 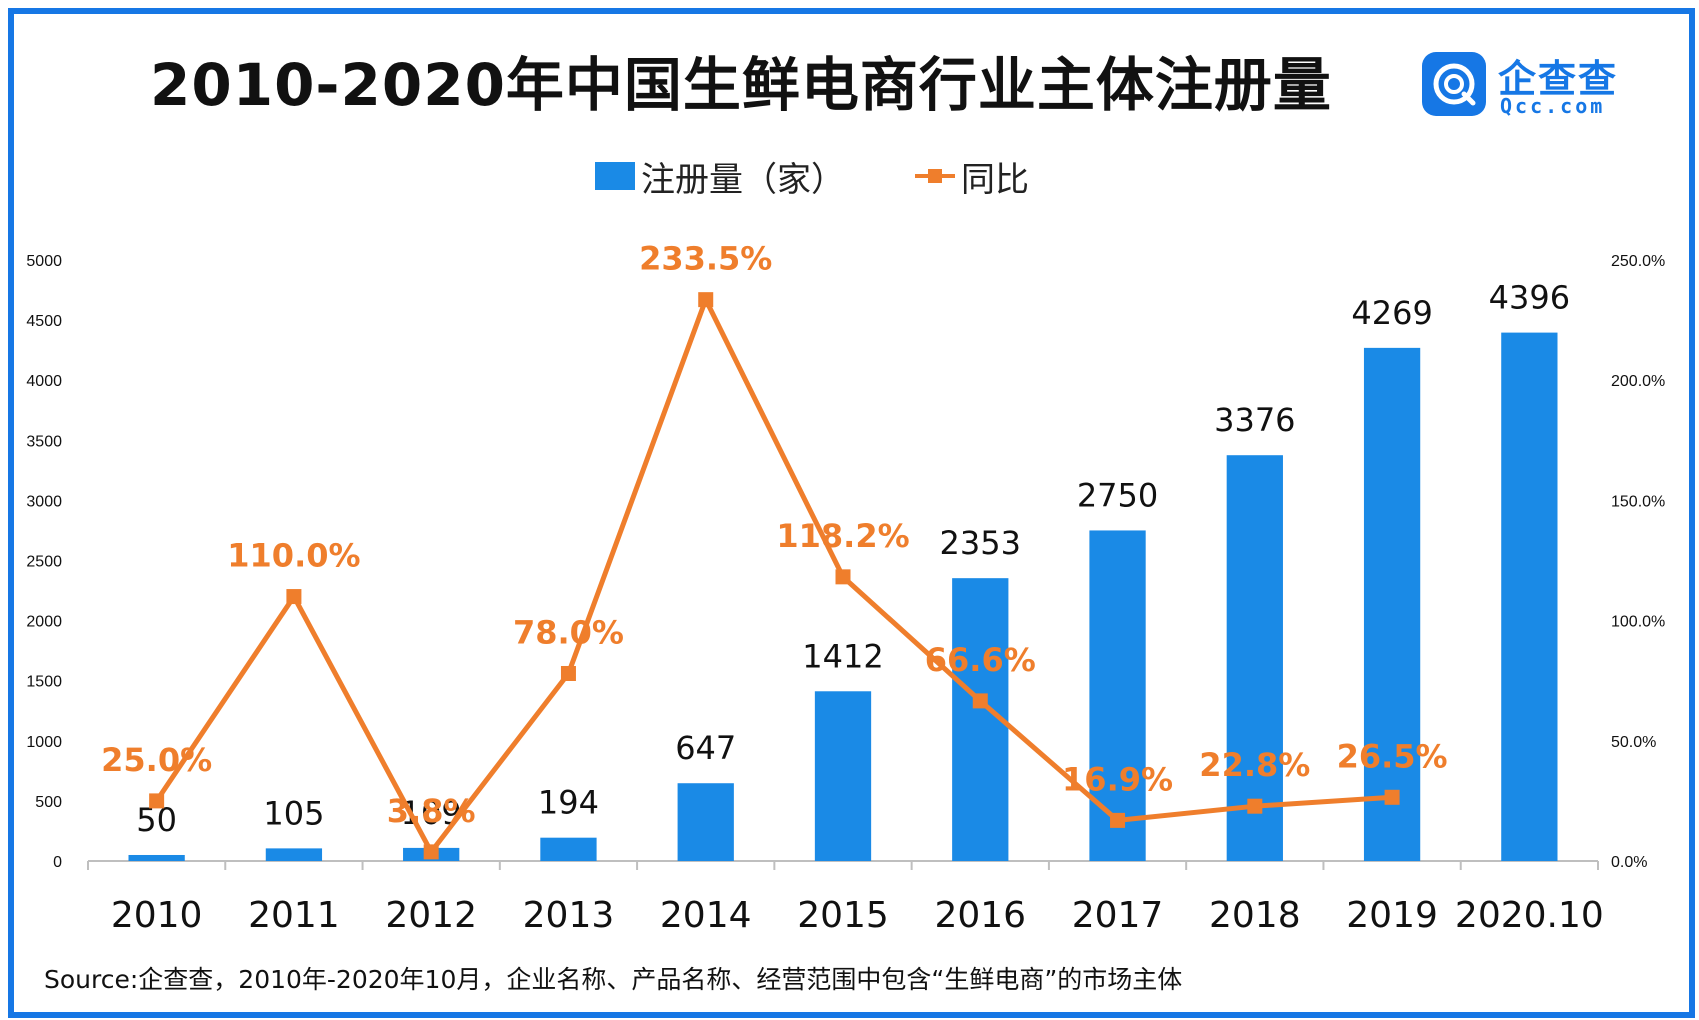 I want to click on bar-value-label: 1412, so click(x=842, y=656).